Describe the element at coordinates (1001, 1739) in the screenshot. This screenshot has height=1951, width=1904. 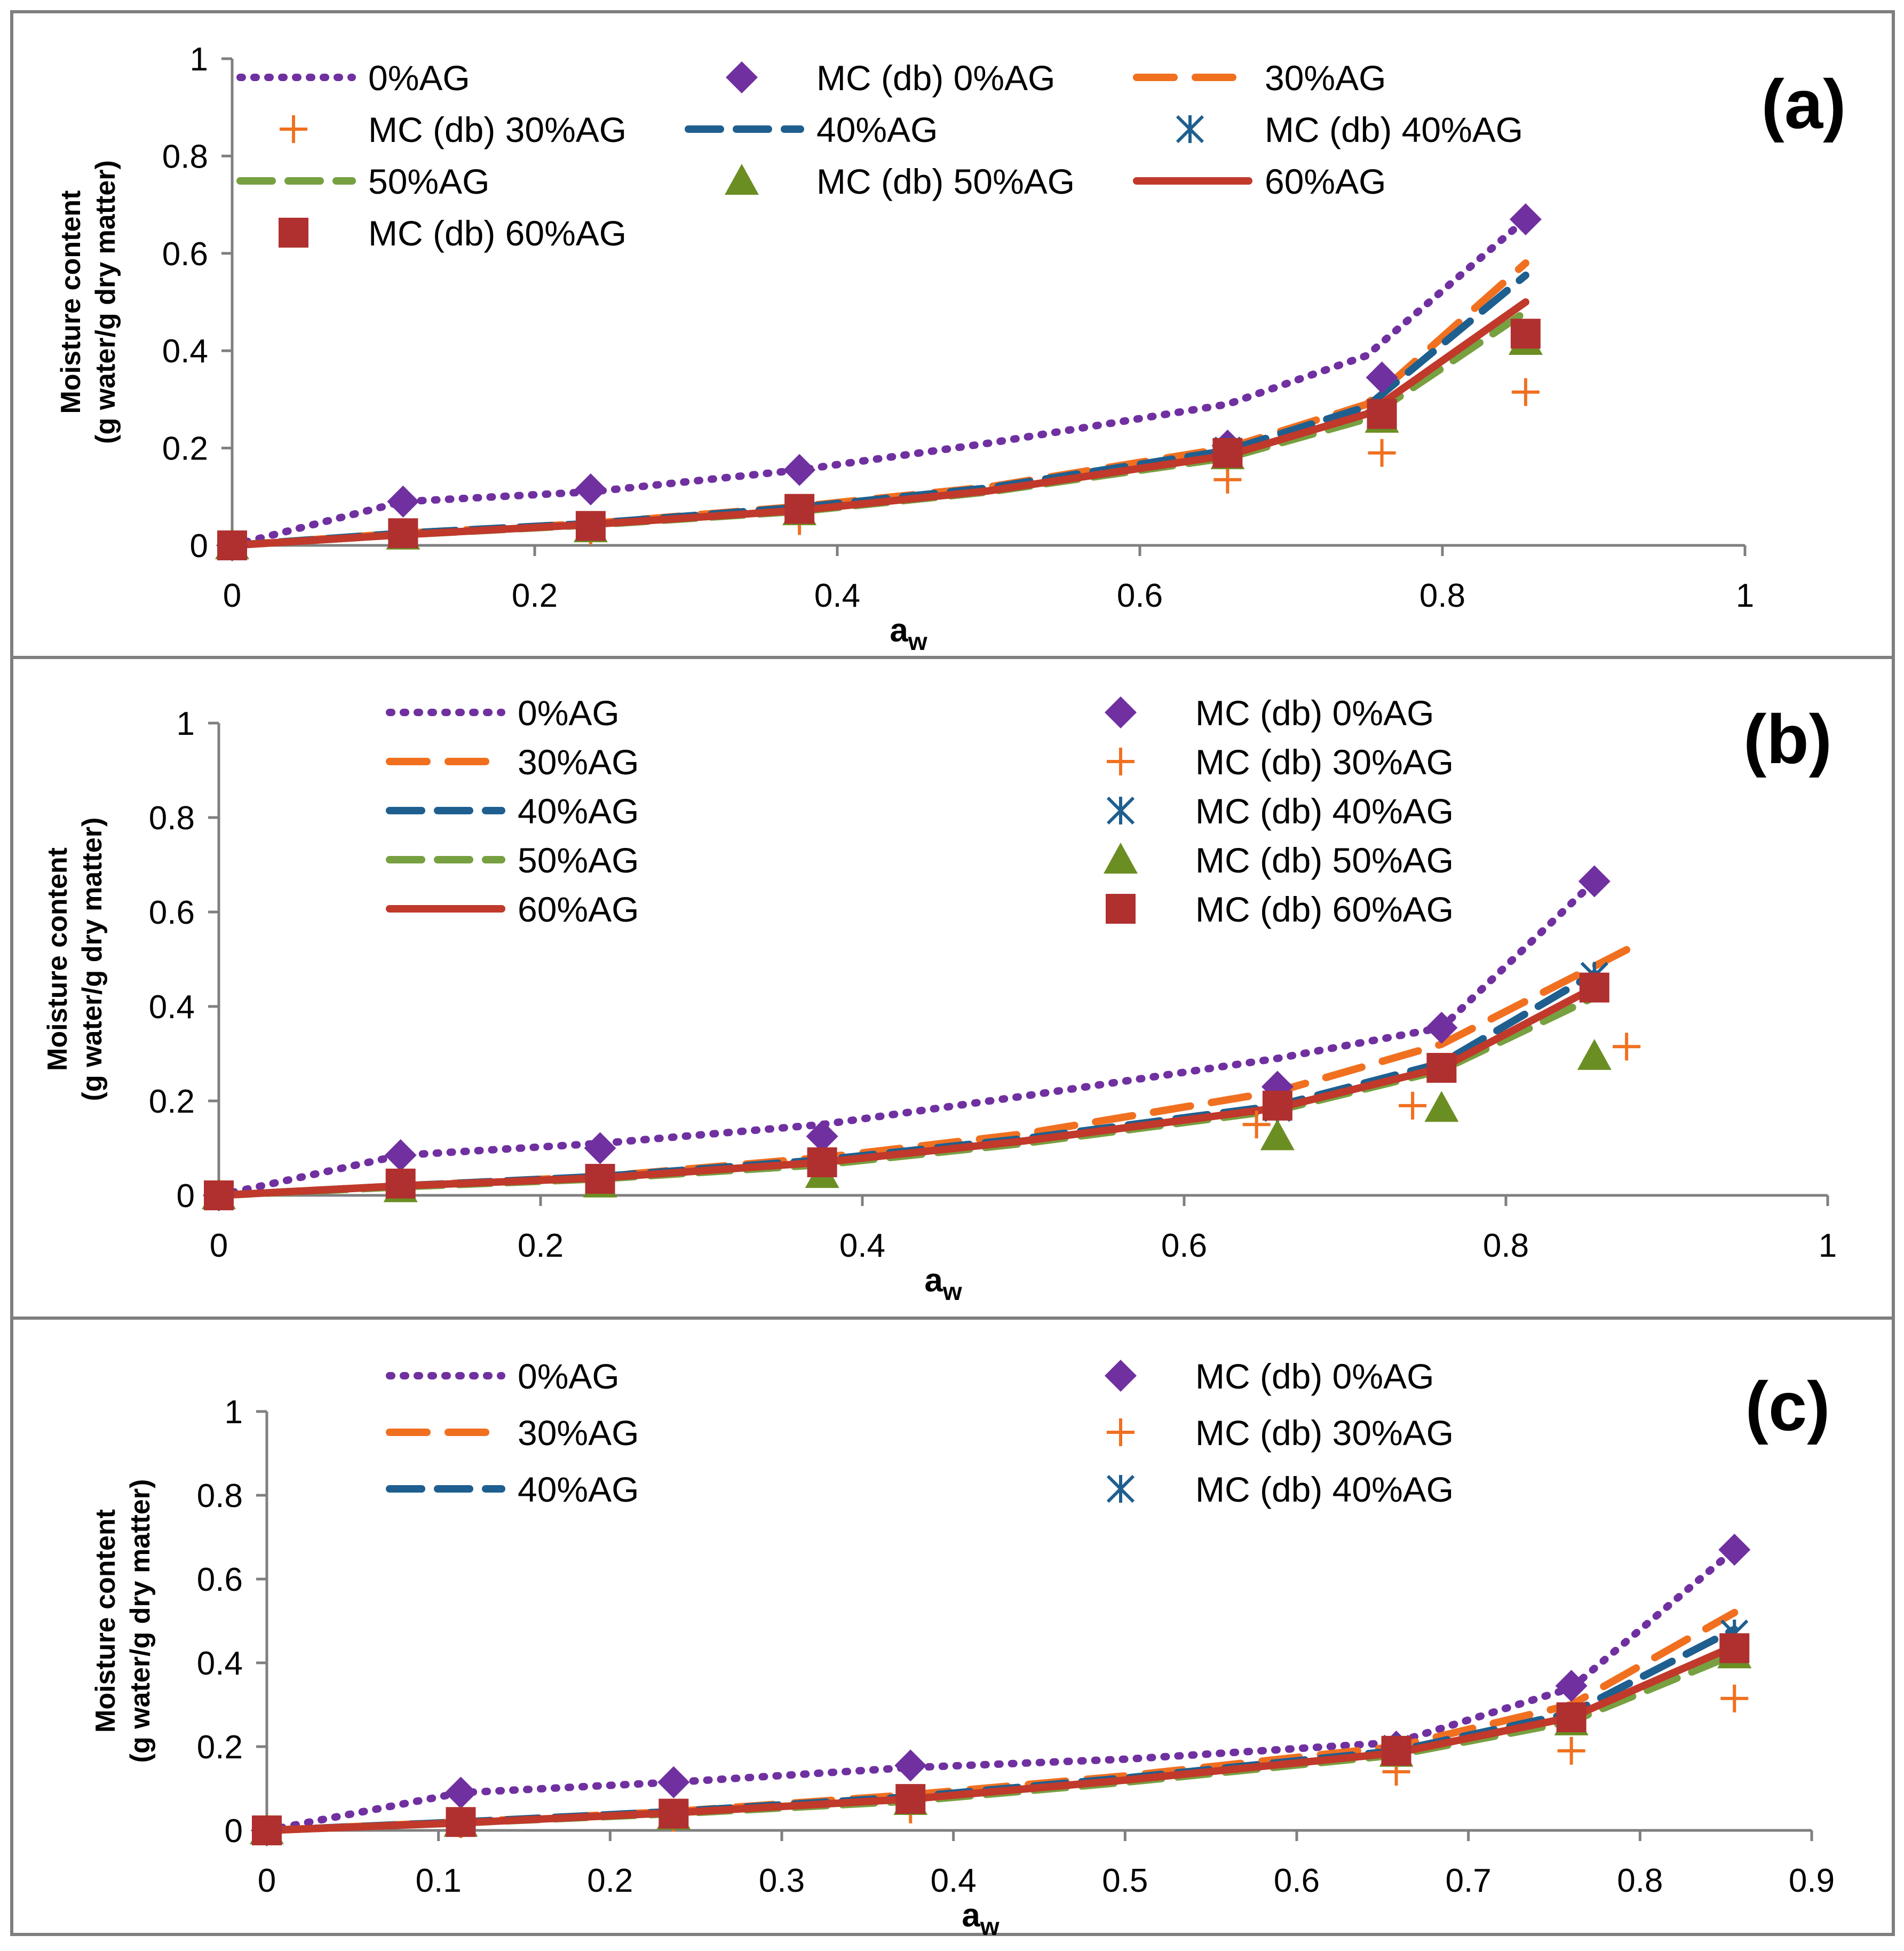
I see `series-markers-mc60` at that location.